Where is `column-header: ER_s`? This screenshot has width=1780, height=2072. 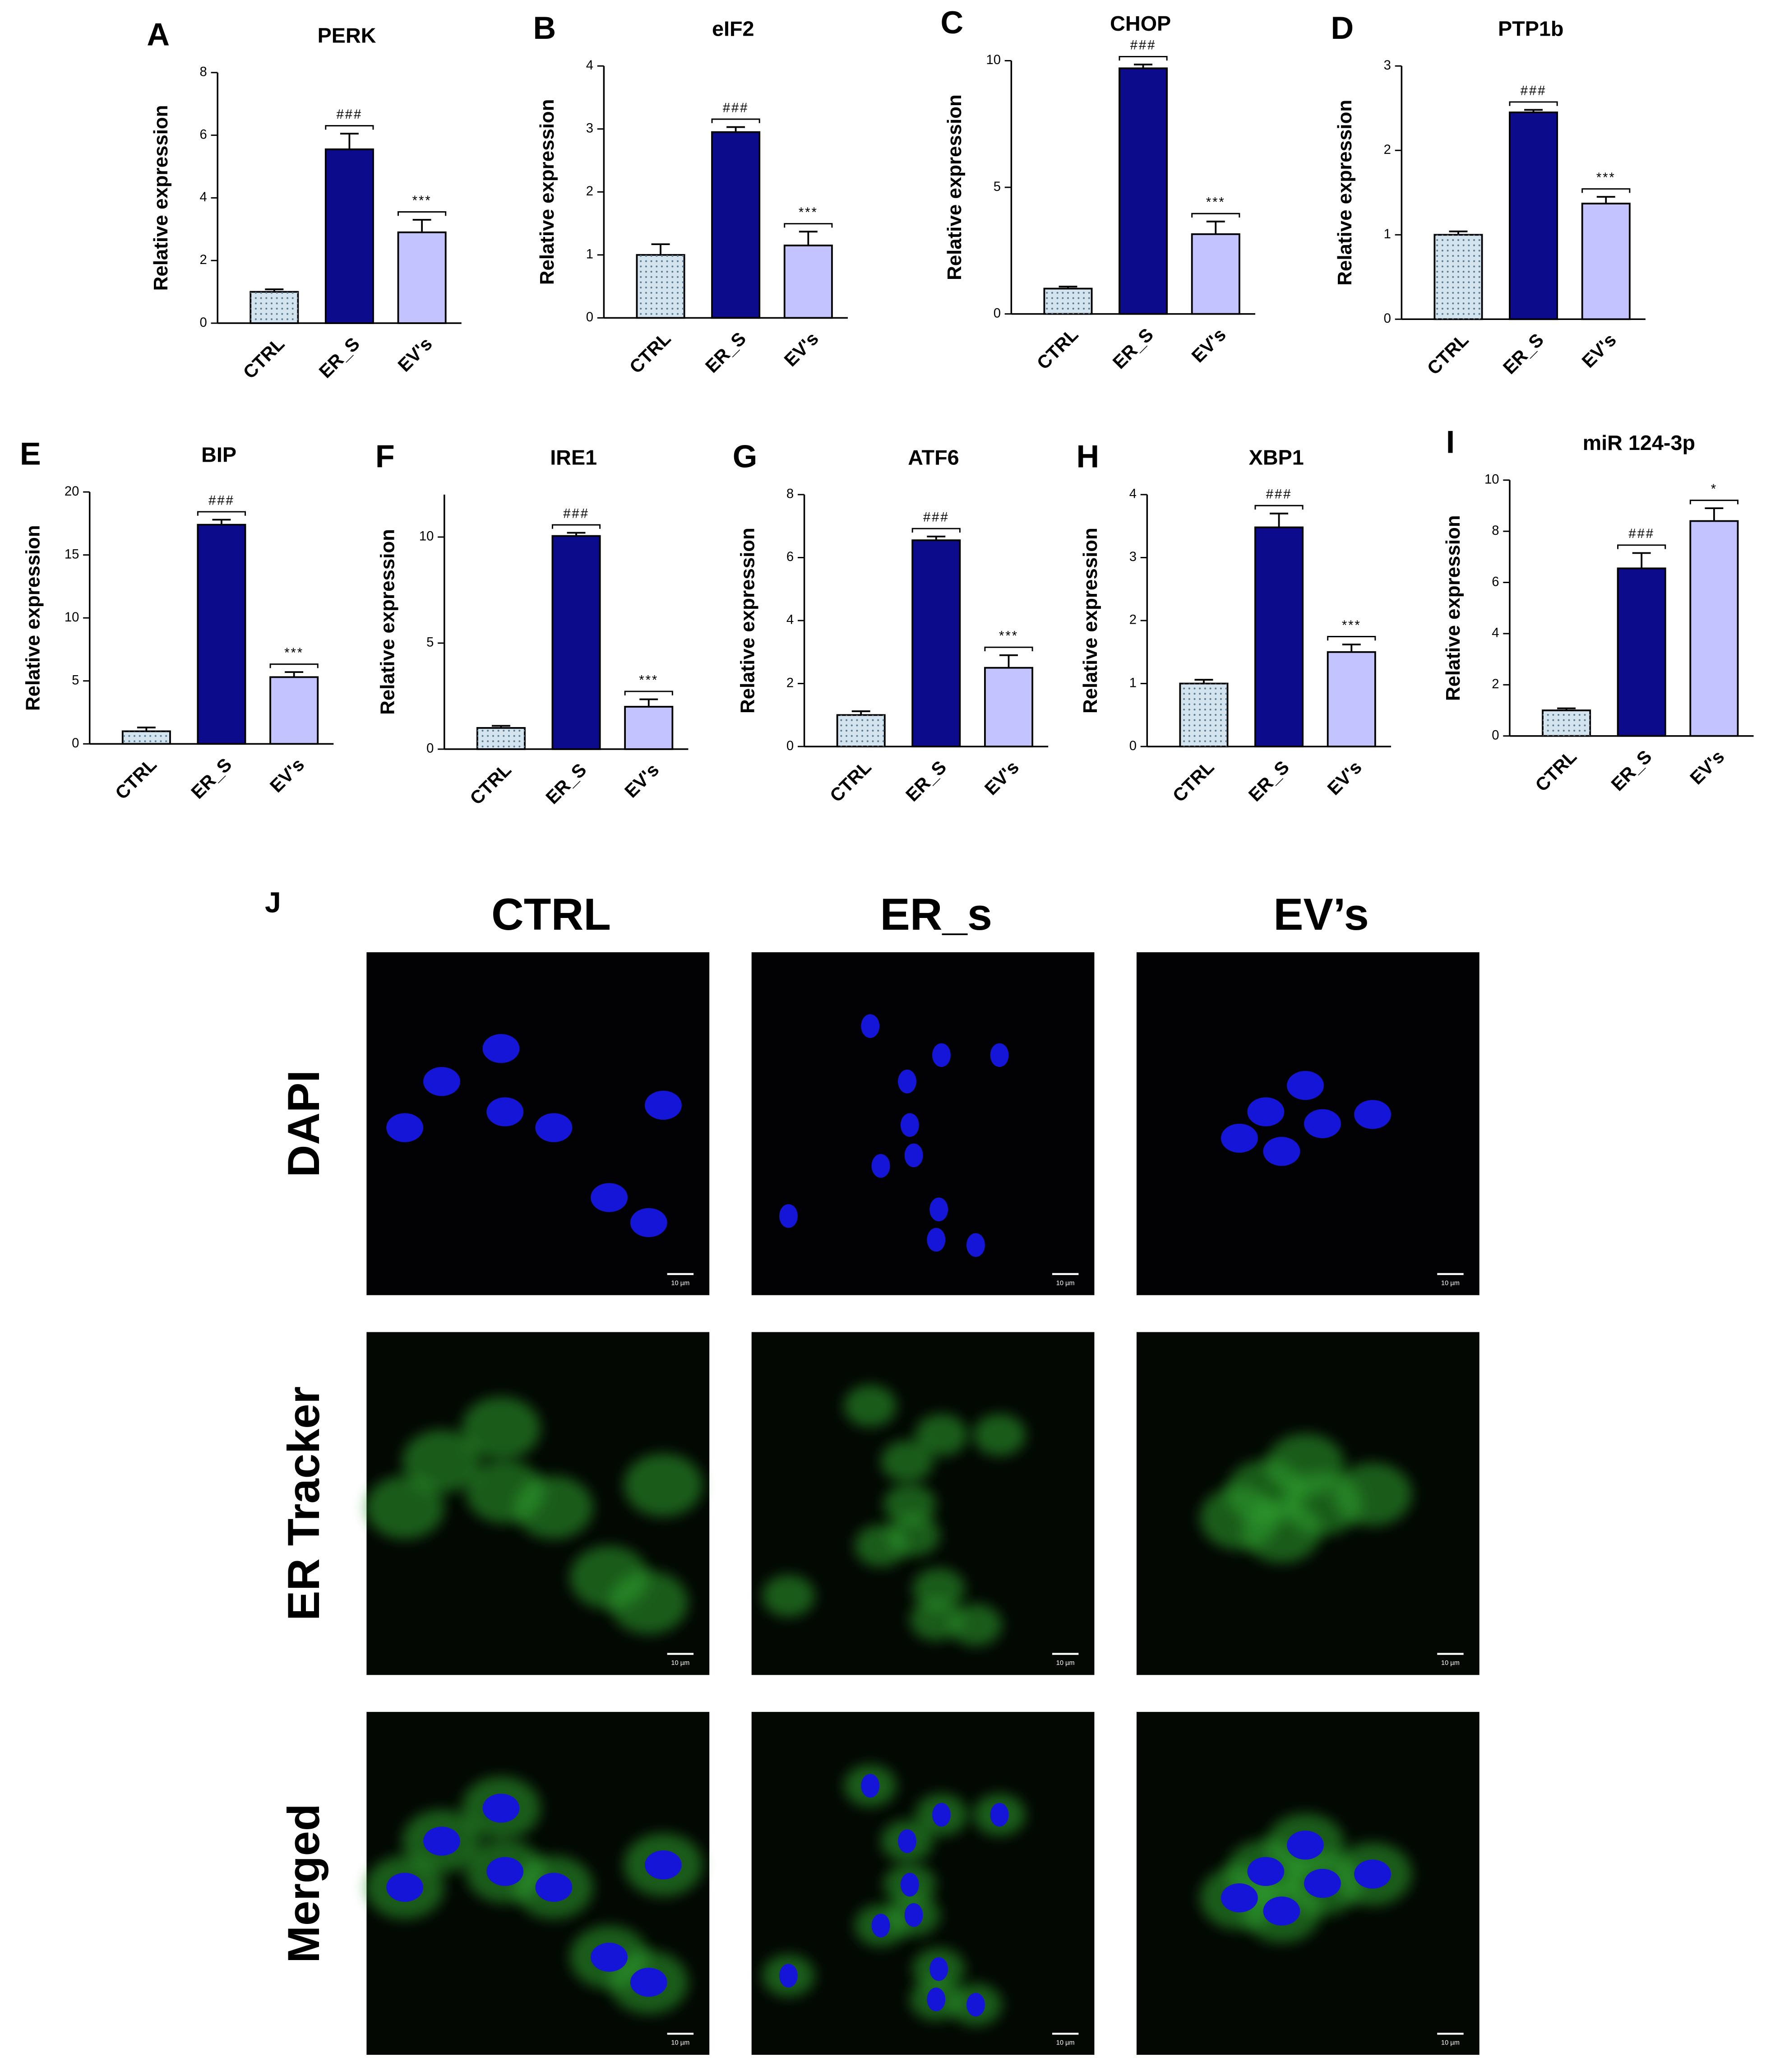
column-header: ER_s is located at coordinates (936, 915).